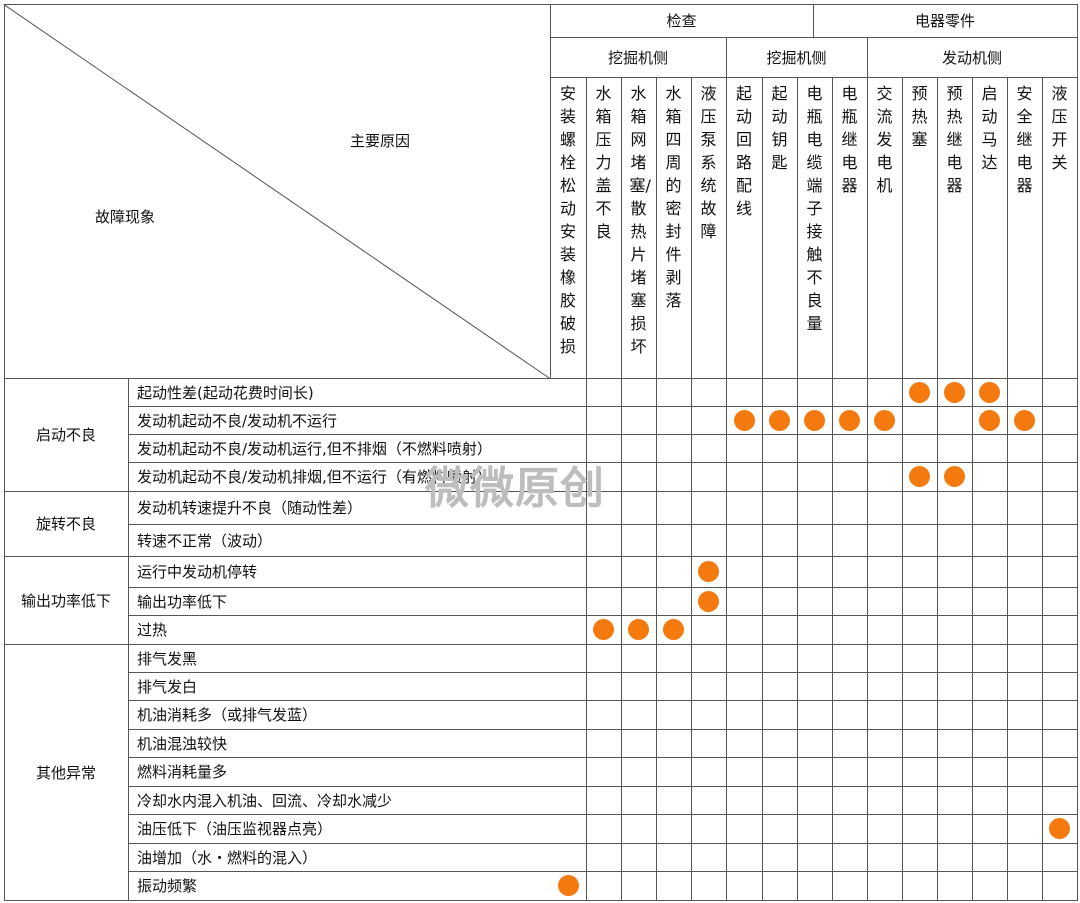 This screenshot has height=903, width=1080. What do you see at coordinates (152, 630) in the screenshot?
I see `symptom-label: 过热` at bounding box center [152, 630].